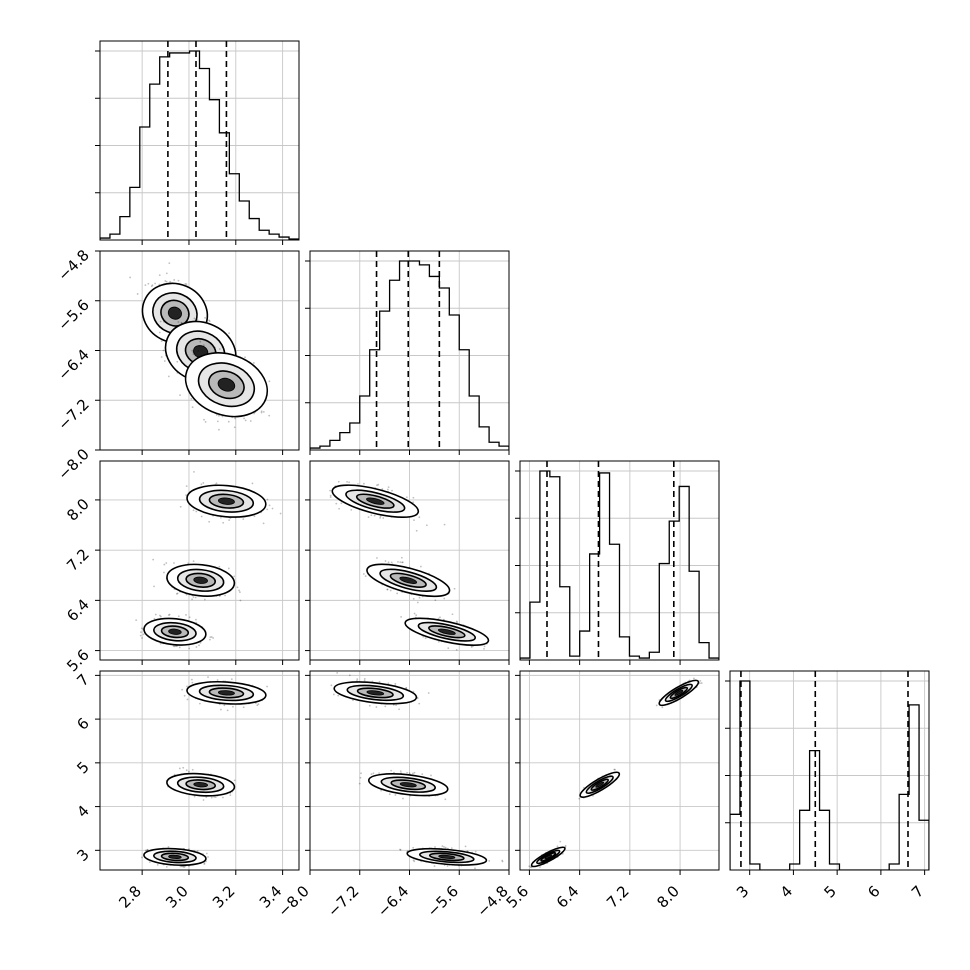 Image resolution: width=970 pixels, height=970 pixels. What do you see at coordinates (181, 567) in the screenshot?
I see `panel-2-0: 5.66.47.28.0` at bounding box center [181, 567].